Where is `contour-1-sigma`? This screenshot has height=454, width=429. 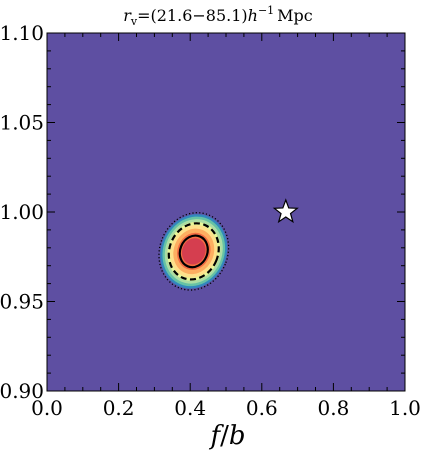
contour-1-sigma is located at coordinates (193, 251).